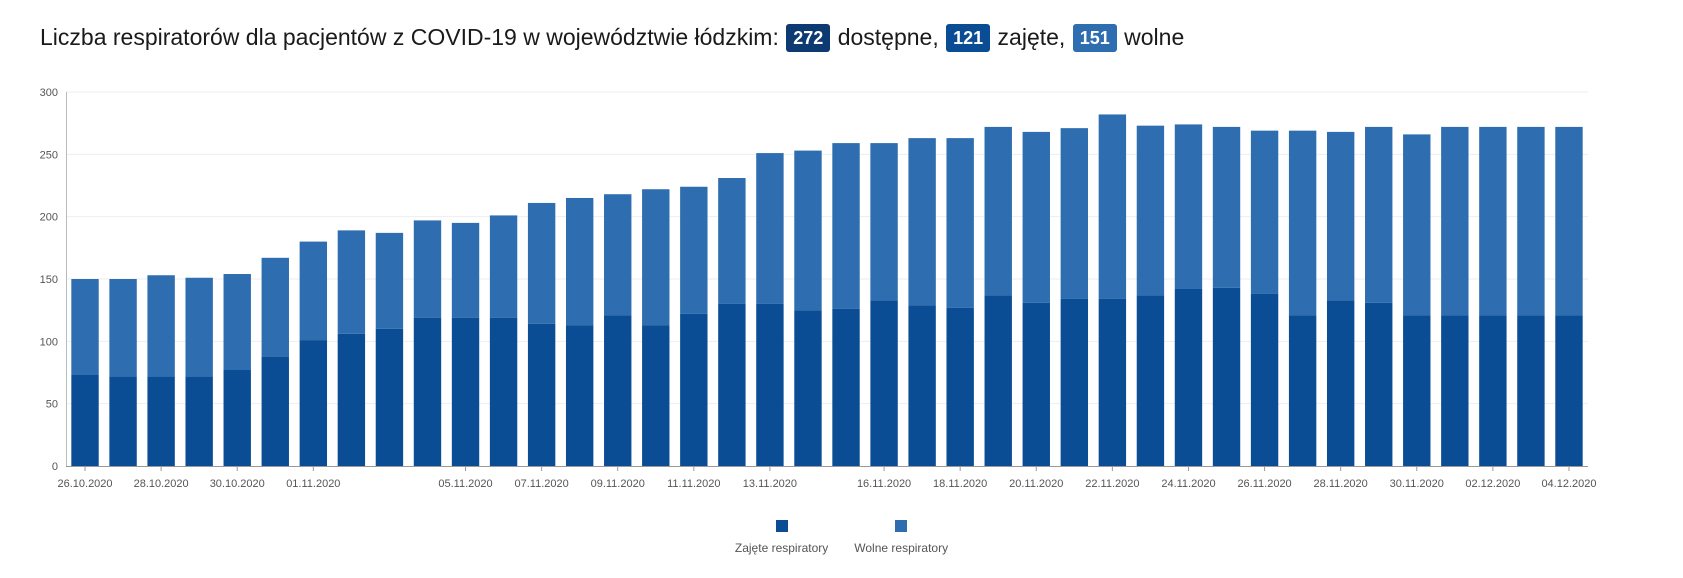 This screenshot has height=578, width=1683. What do you see at coordinates (781, 526) in the screenshot?
I see `legend-swatch-occupied` at bounding box center [781, 526].